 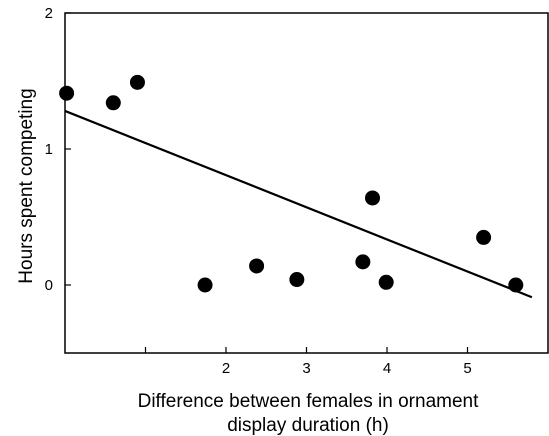 What do you see at coordinates (49, 285) in the screenshot?
I see `y-tick-label-0: 0` at bounding box center [49, 285].